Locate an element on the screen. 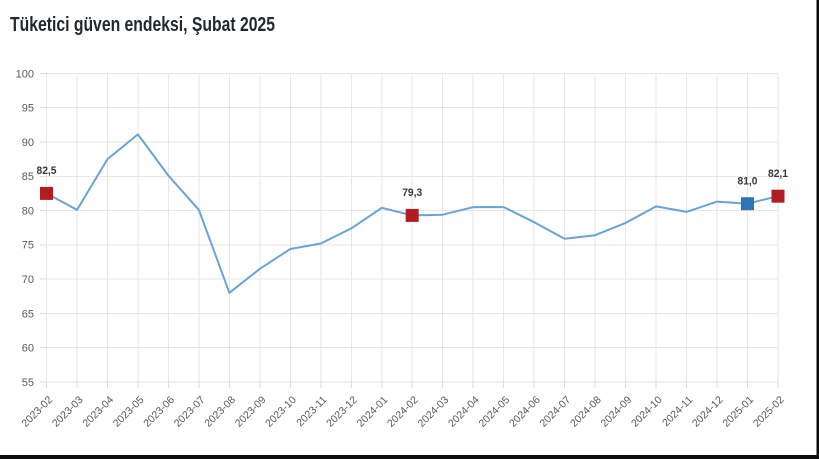  svg-text: 65 is located at coordinates (28, 314).